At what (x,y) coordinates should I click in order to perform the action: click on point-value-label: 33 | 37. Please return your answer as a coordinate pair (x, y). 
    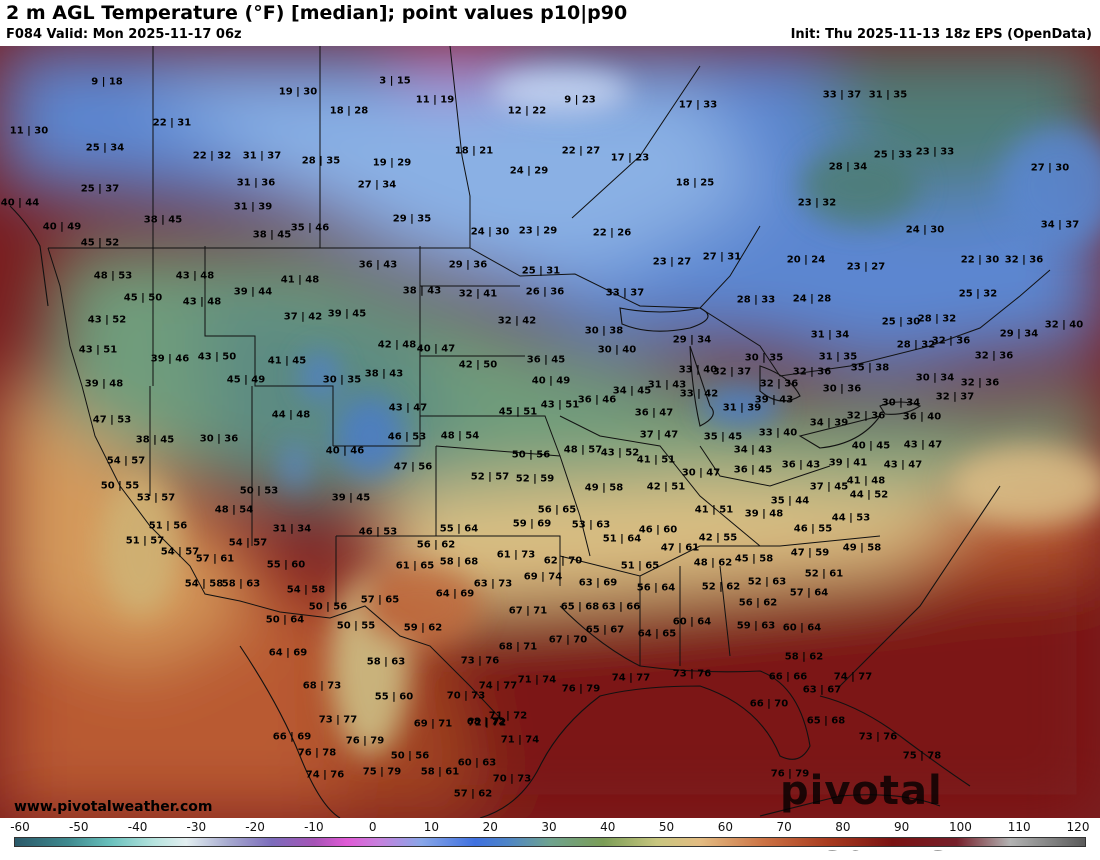
    Looking at the image, I should click on (842, 95).